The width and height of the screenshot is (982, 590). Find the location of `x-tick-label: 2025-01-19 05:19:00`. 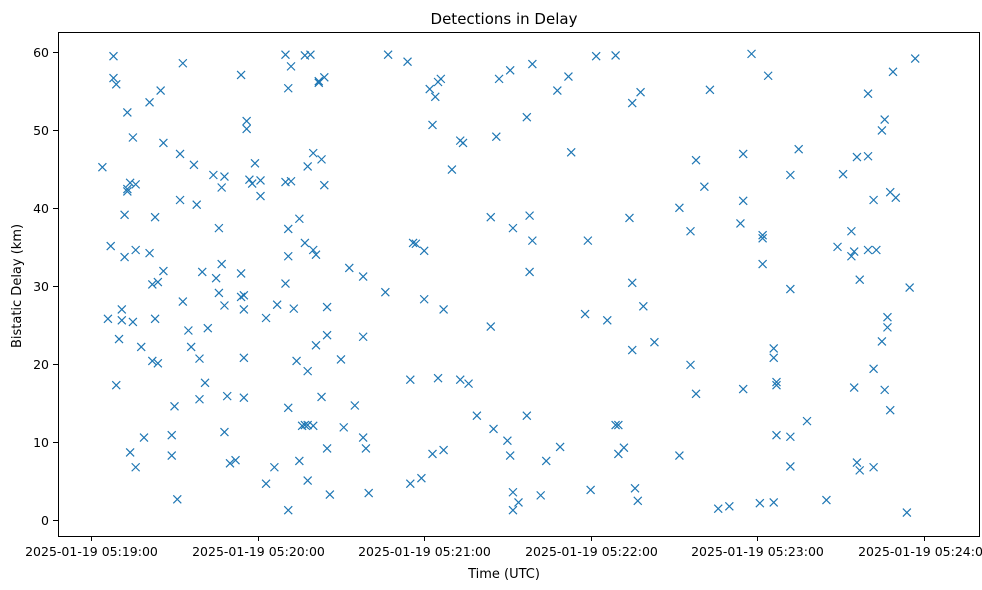

x-tick-label: 2025-01-19 05:19:00 is located at coordinates (91, 551).